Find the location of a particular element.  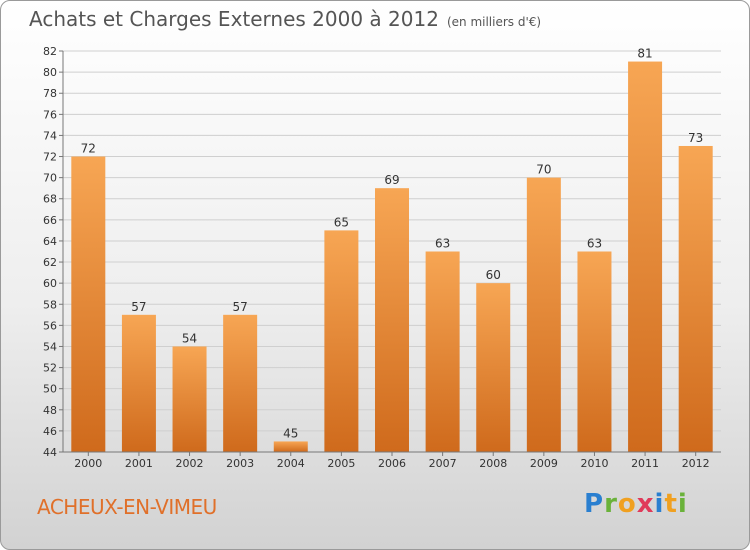

y-tick-label: 74 is located at coordinates (50, 135).